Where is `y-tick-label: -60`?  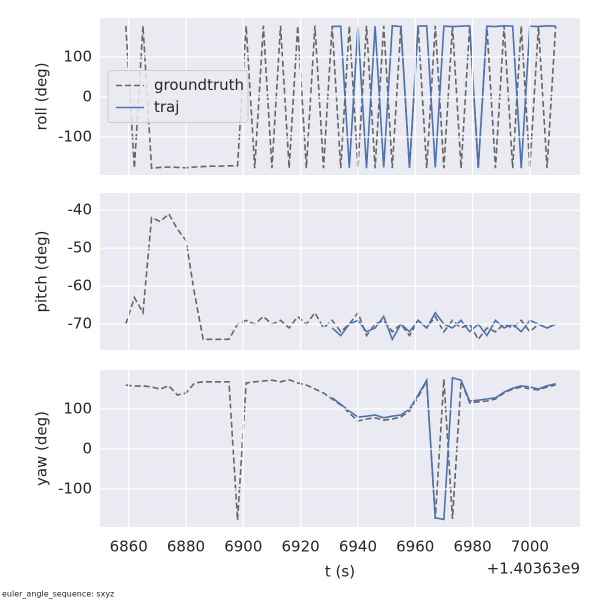
y-tick-label: -60 is located at coordinates (80, 286).